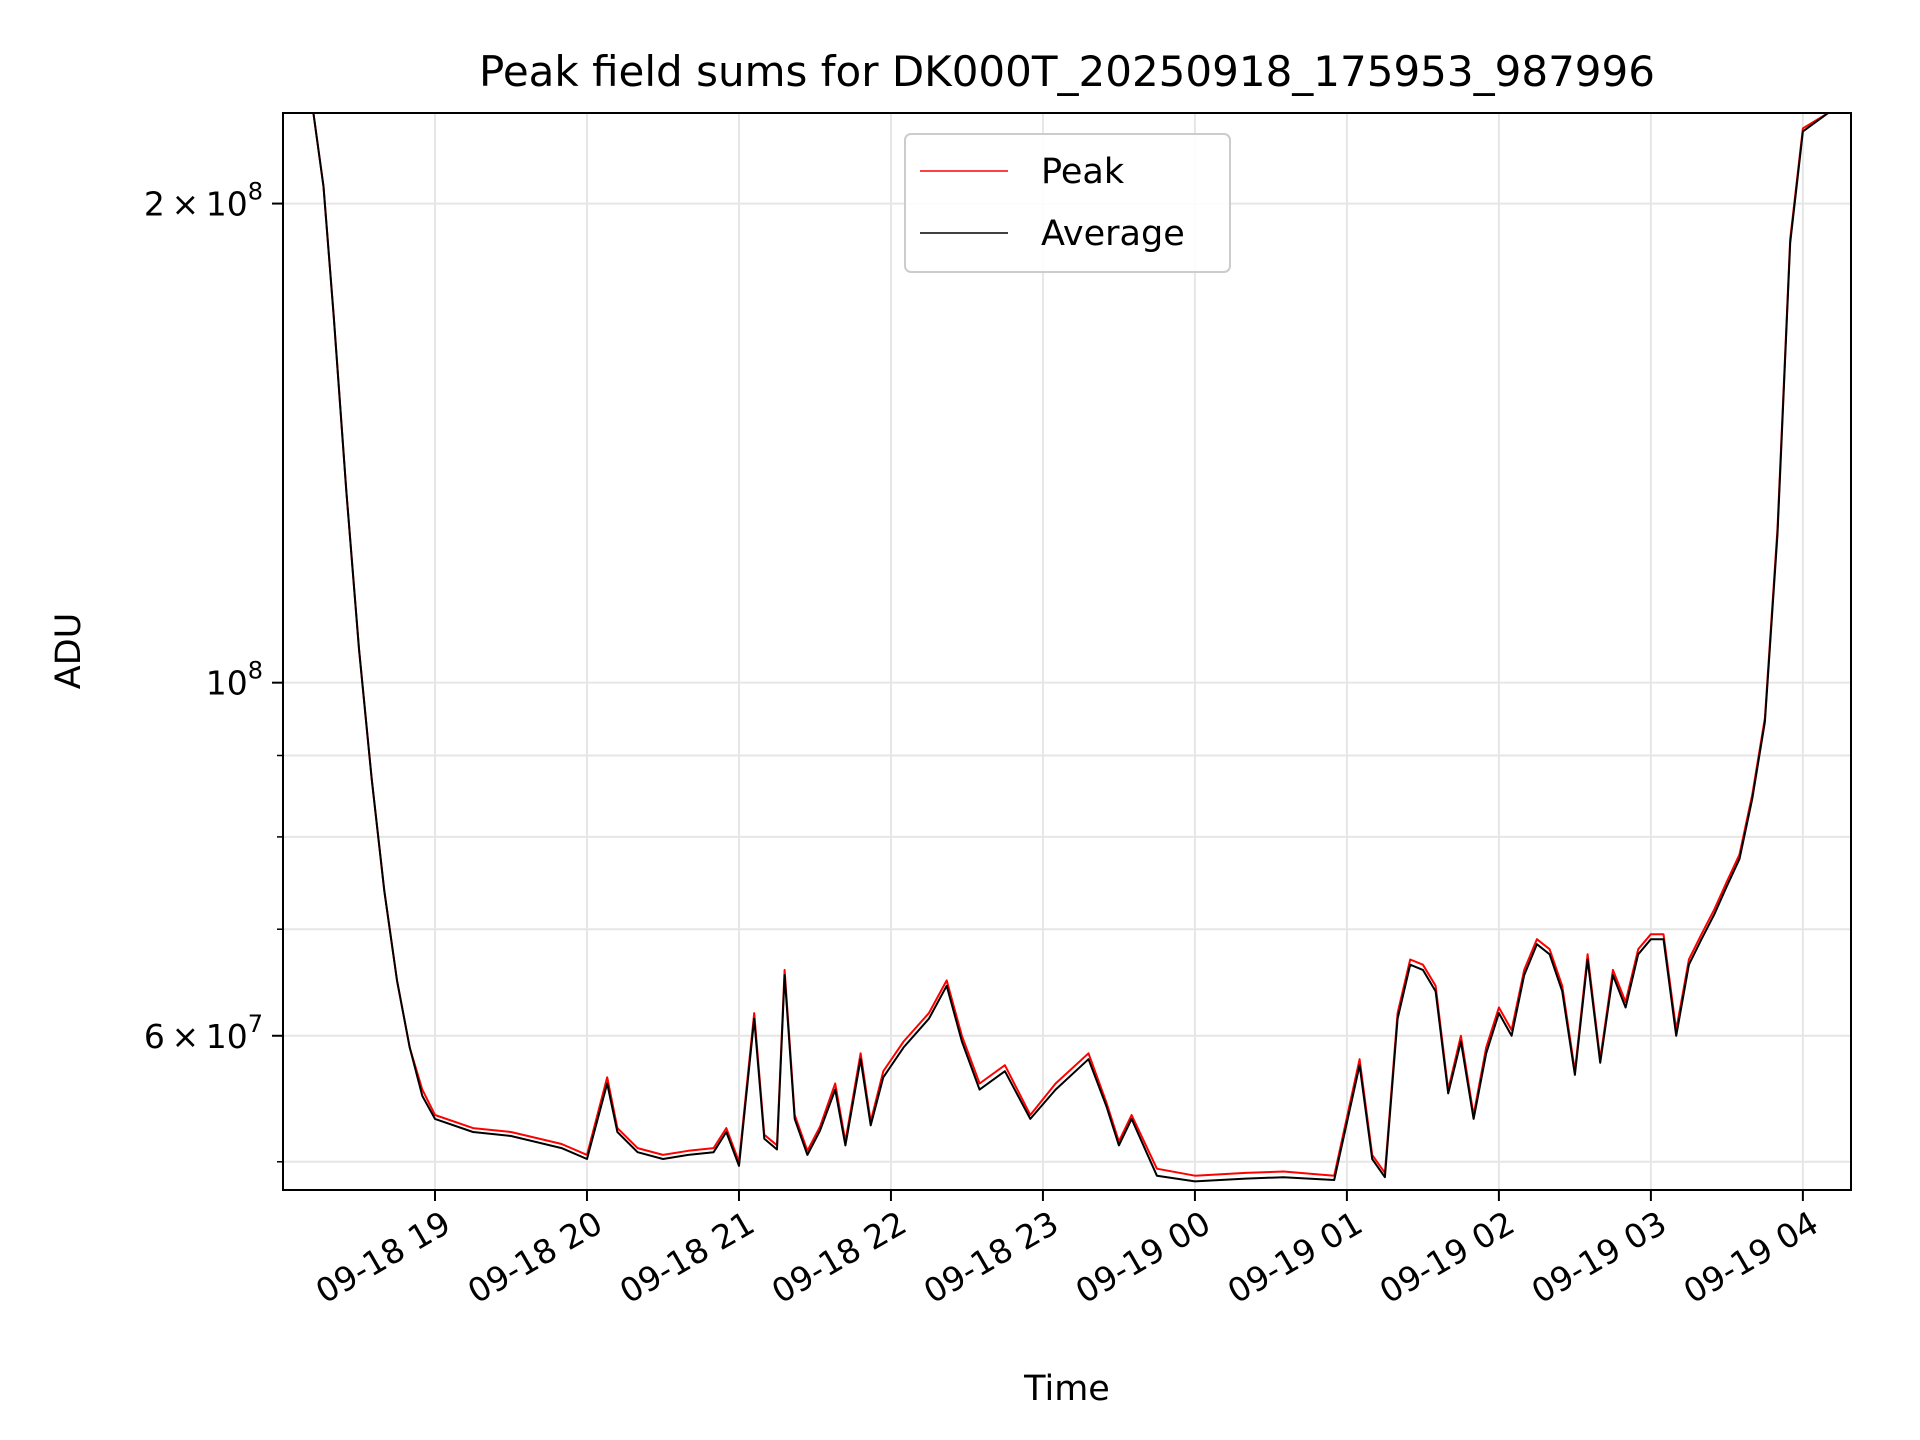  I want to click on legend-label-peak: Peak, so click(1083, 172).